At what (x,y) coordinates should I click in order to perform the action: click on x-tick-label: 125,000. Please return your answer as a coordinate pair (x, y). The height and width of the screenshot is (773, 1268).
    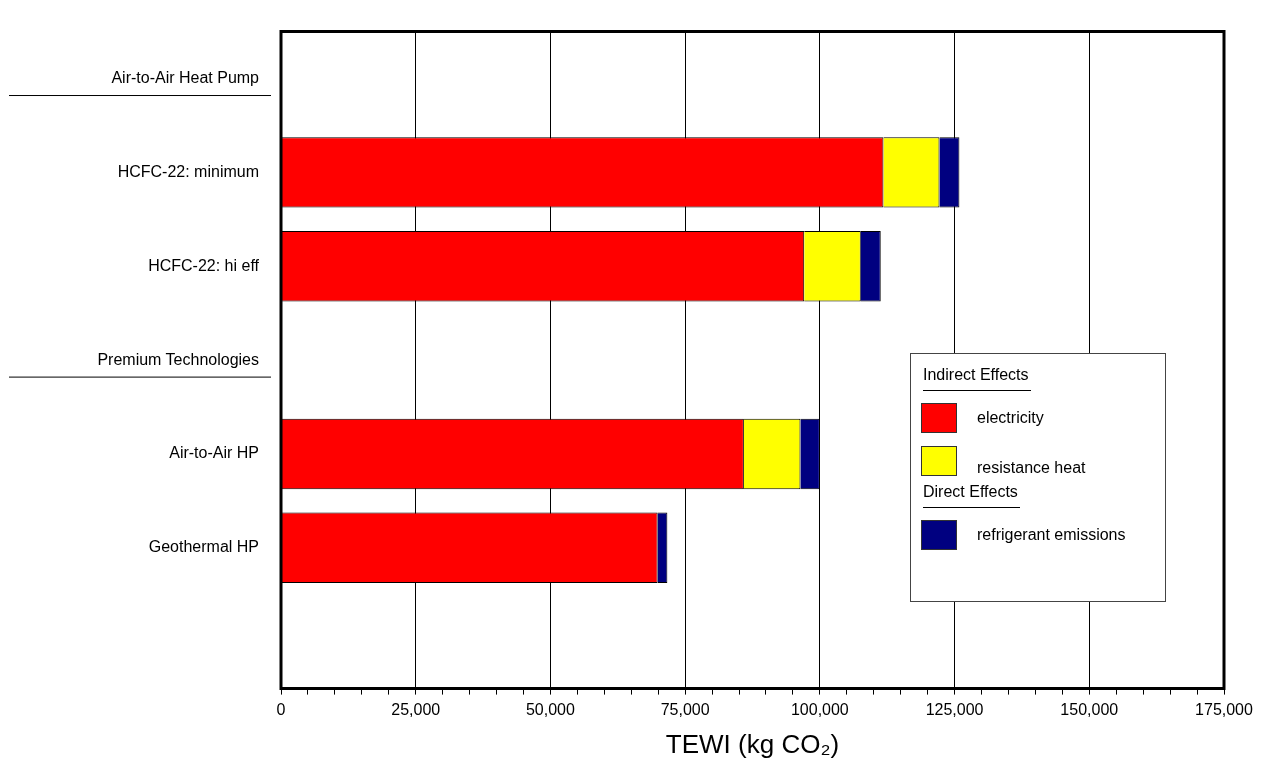
    Looking at the image, I should click on (954, 709).